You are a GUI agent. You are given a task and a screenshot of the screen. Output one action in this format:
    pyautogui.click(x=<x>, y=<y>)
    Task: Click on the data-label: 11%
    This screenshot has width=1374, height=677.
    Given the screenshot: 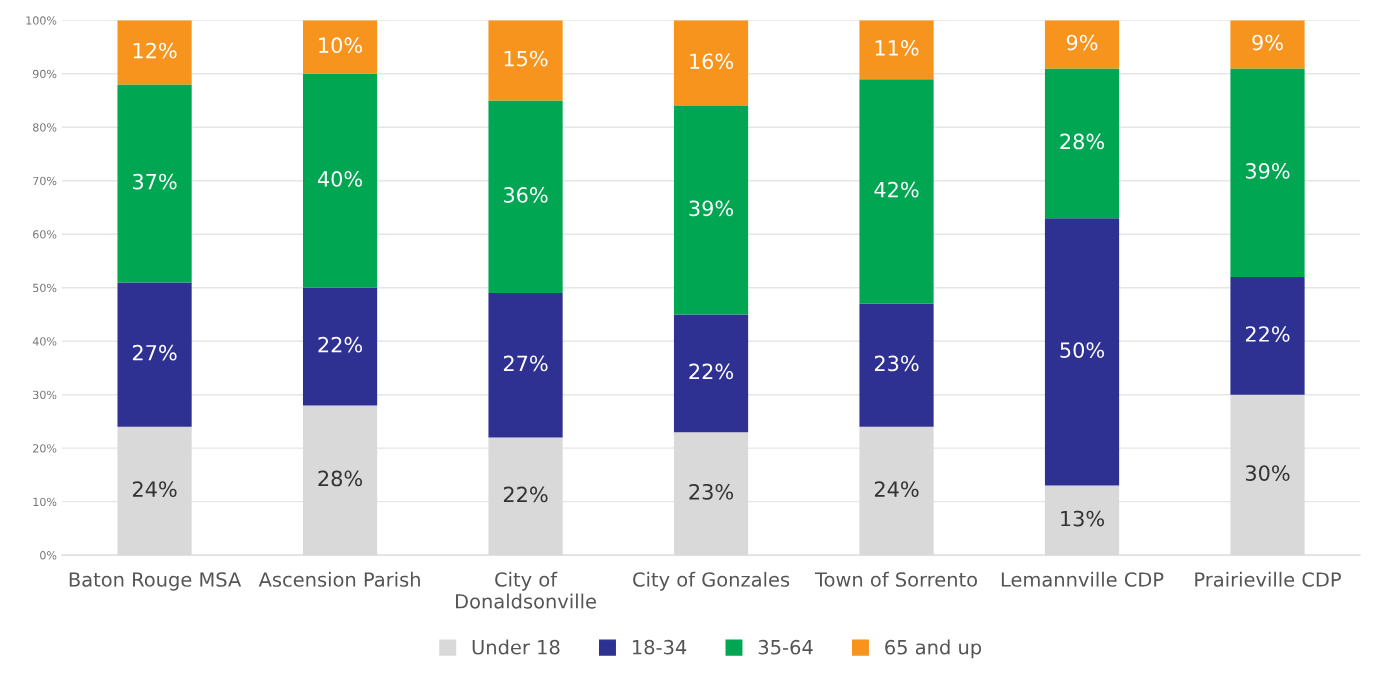 What is the action you would take?
    pyautogui.click(x=897, y=48)
    